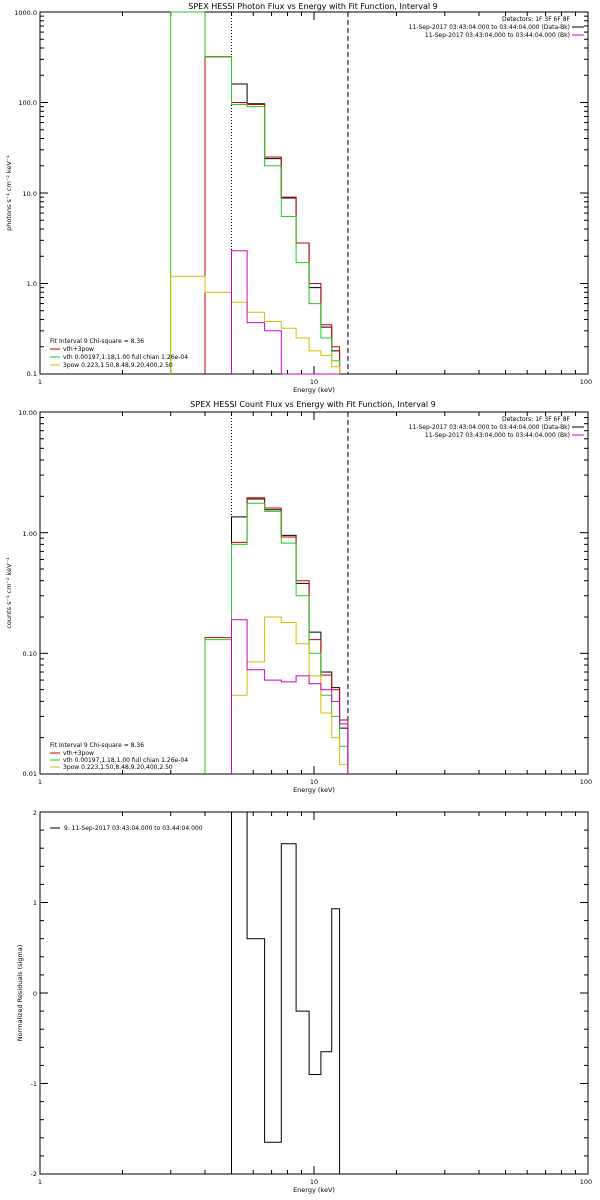 This screenshot has height=1200, width=600. I want to click on y-axis-label: Normalized Residuals (sigma), so click(20, 993).